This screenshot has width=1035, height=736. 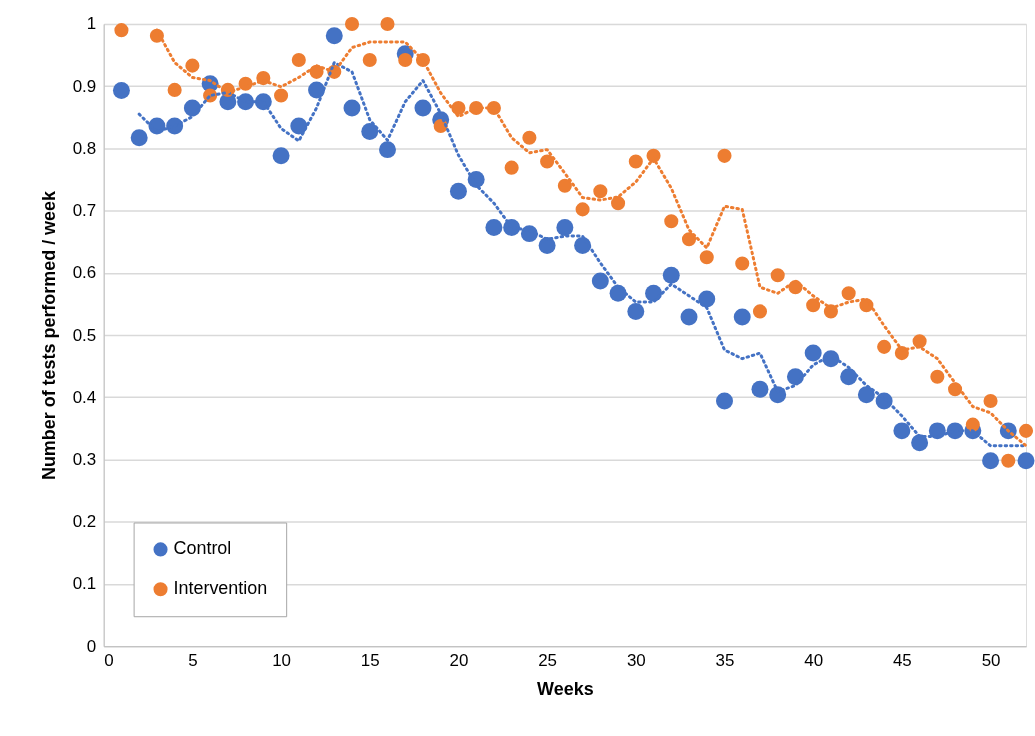 What do you see at coordinates (84, 273) in the screenshot?
I see `y-tick-label: 0.6` at bounding box center [84, 273].